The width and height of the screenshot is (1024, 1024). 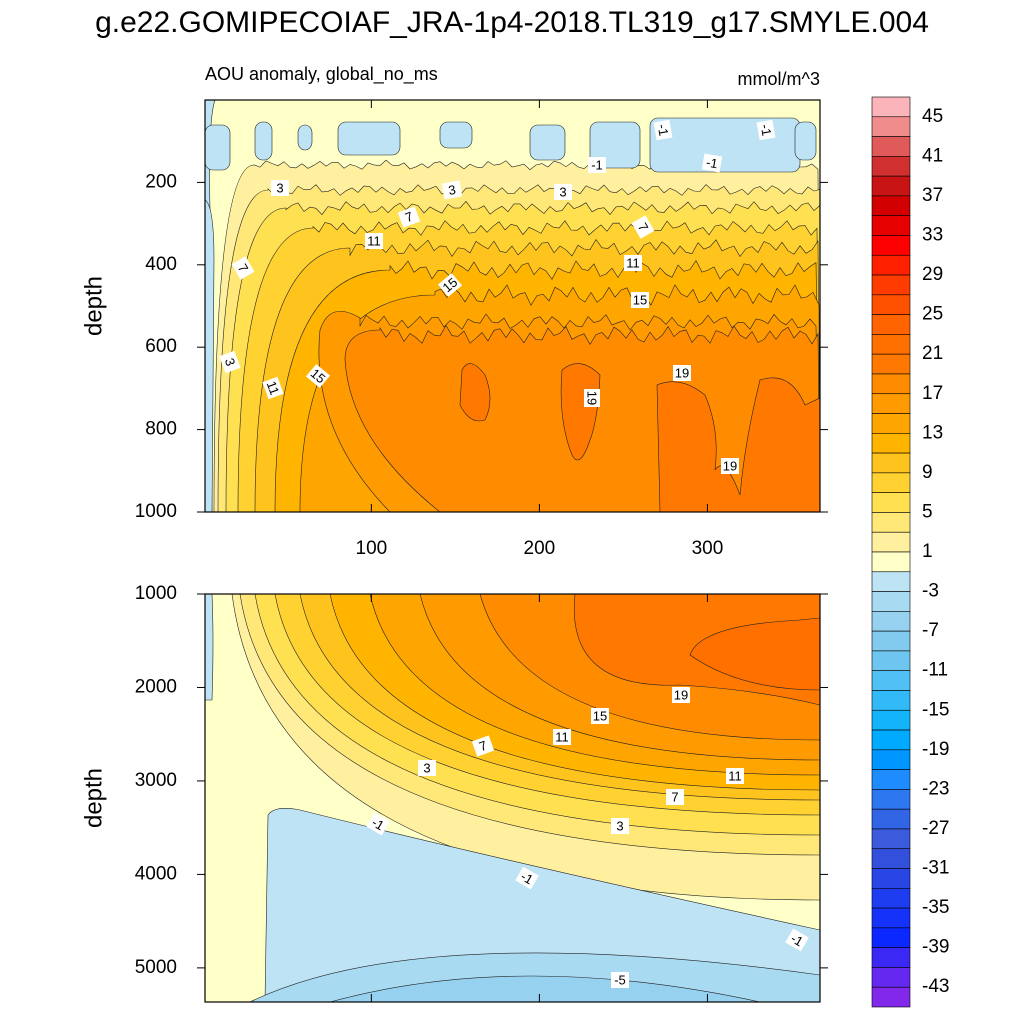 I want to click on x-tick-label: 100, so click(x=372, y=548).